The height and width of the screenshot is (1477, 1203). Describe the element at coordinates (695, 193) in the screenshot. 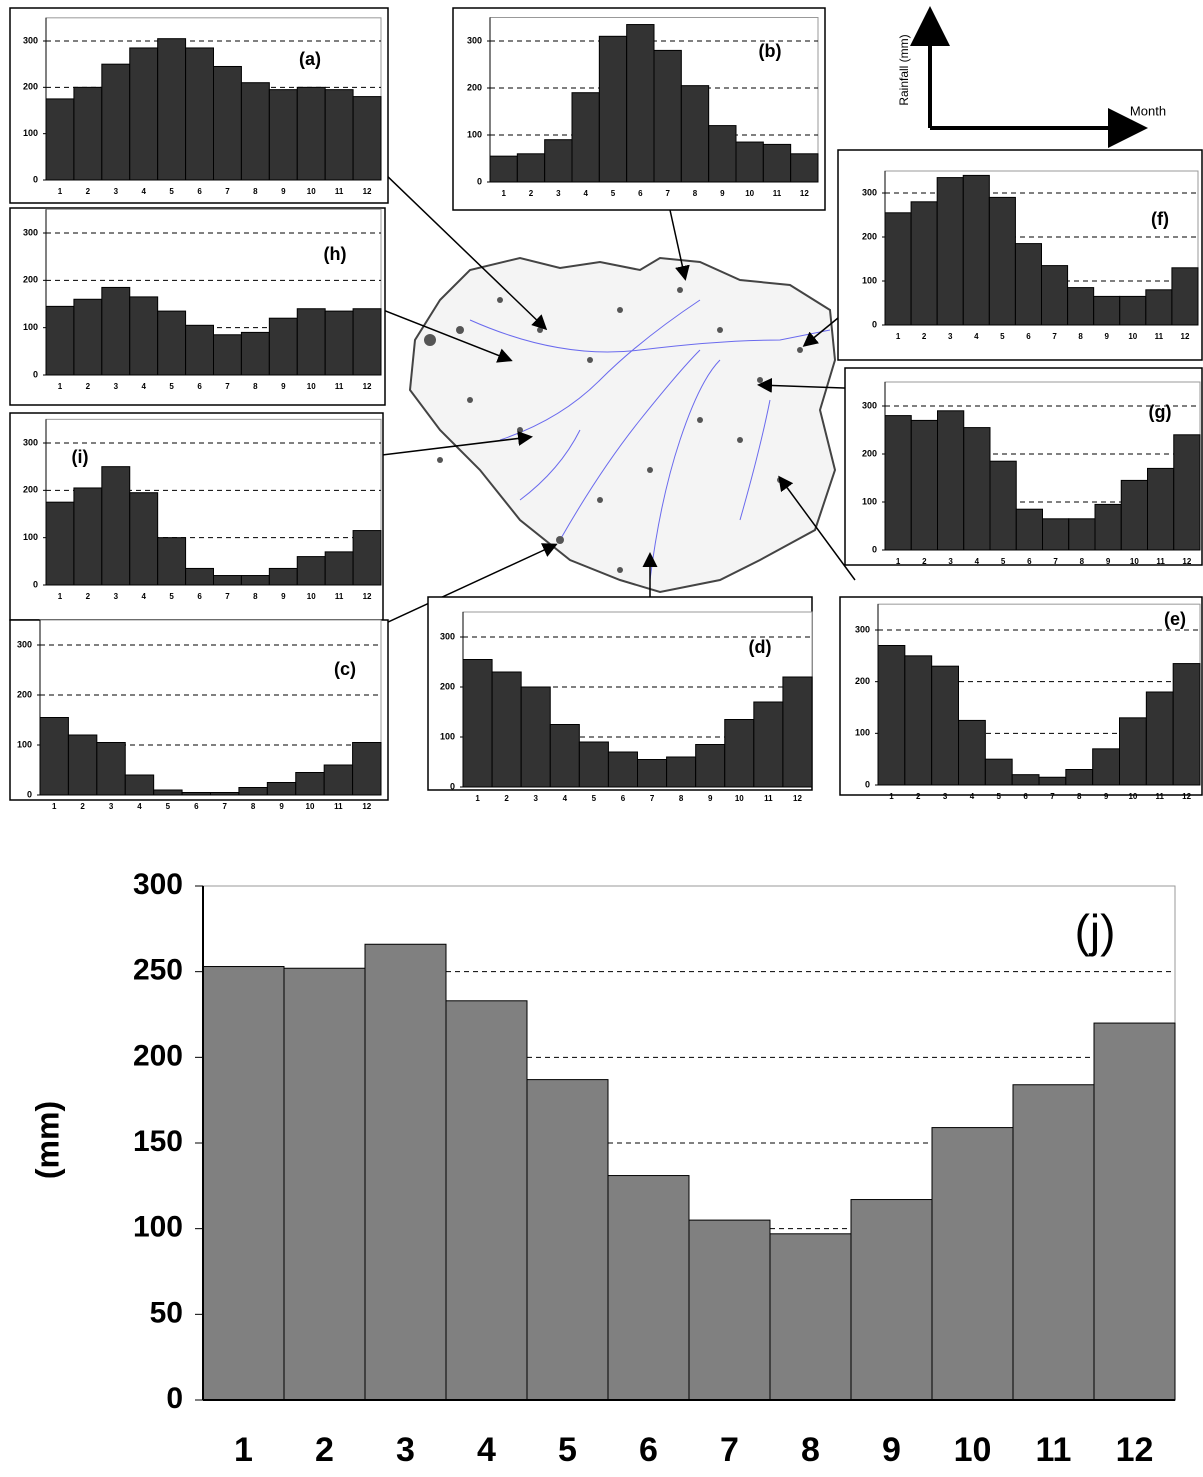

I see `x-tick-label: 8` at that location.